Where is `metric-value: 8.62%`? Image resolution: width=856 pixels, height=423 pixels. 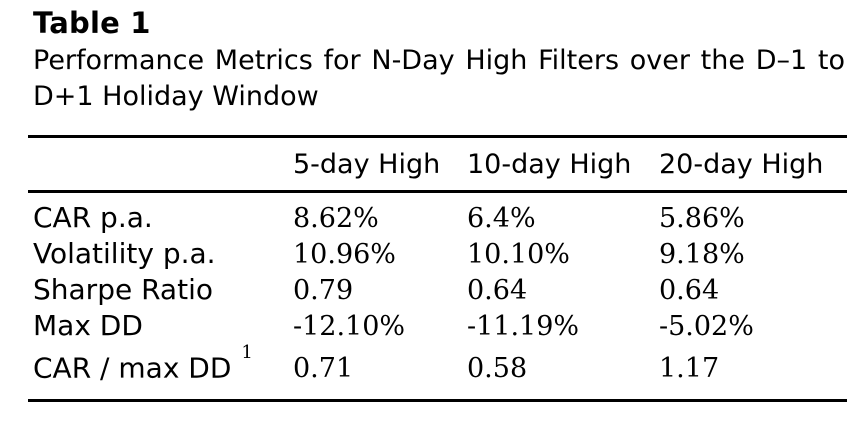
metric-value: 8.62% is located at coordinates (336, 218).